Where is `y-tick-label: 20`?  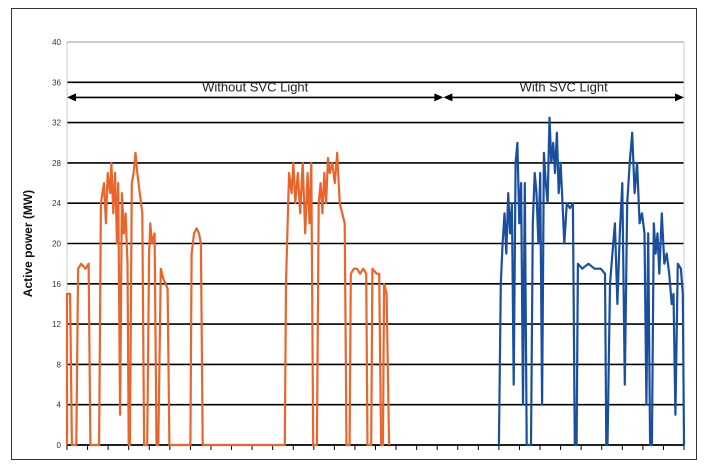
y-tick-label: 20 is located at coordinates (56, 244).